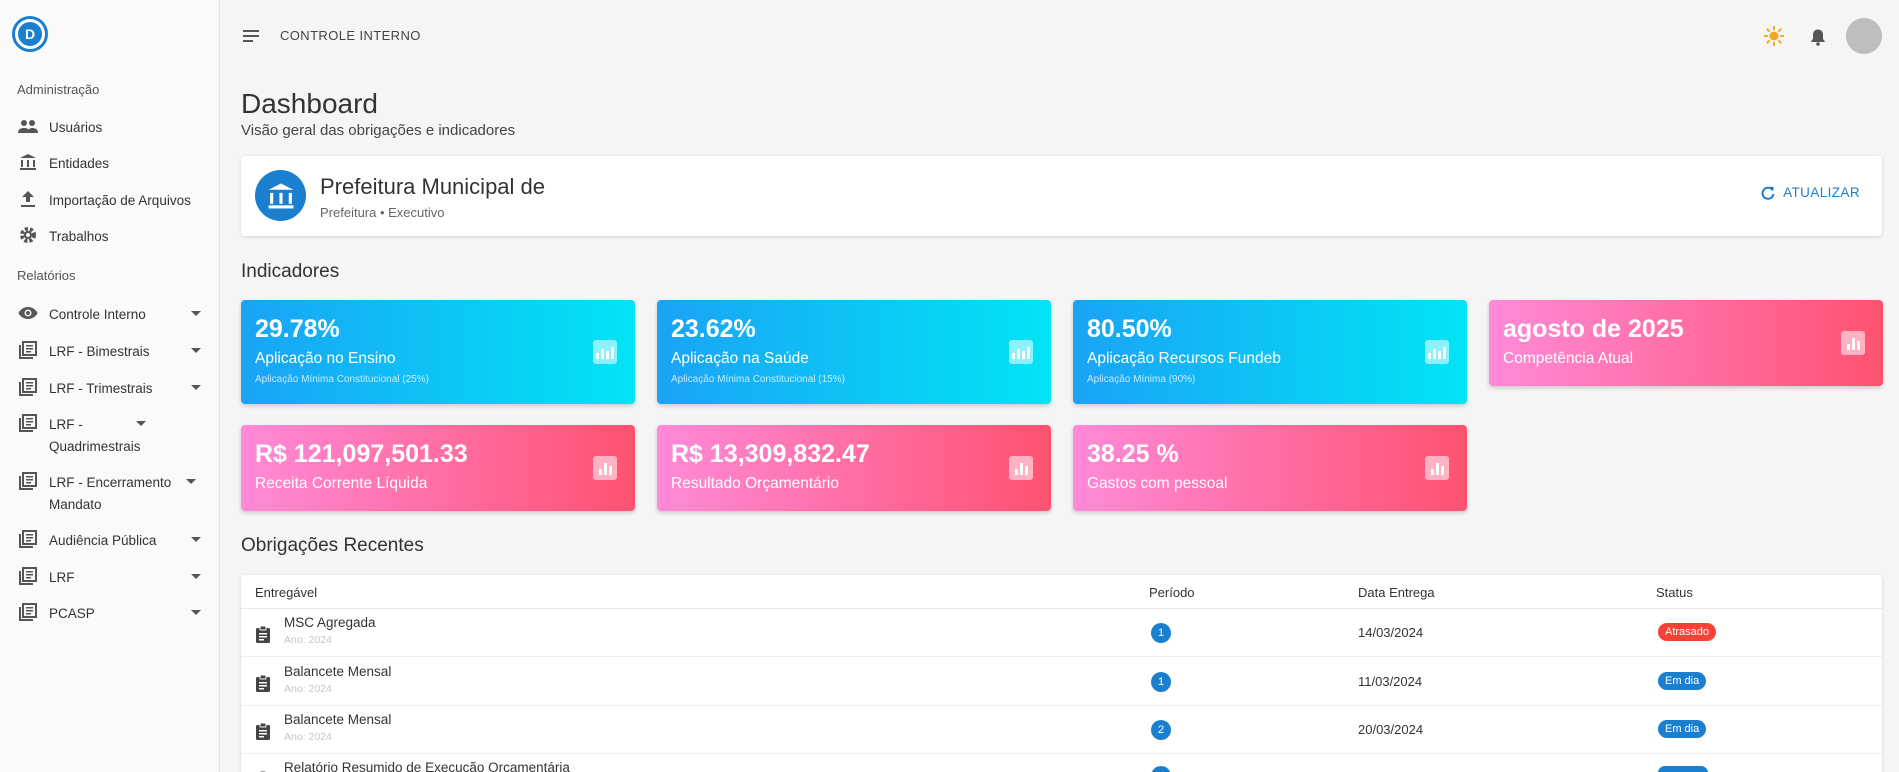 Image resolution: width=1899 pixels, height=772 pixels. Describe the element at coordinates (1686, 343) in the screenshot. I see `indicator-card: agosto de 2025 Competência Atual` at that location.